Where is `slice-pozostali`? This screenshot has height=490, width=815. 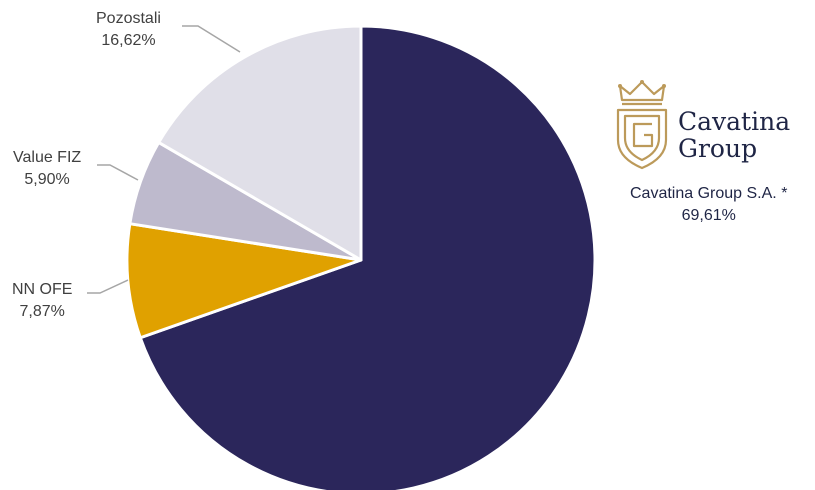
slice-pozostali is located at coordinates (260, 143).